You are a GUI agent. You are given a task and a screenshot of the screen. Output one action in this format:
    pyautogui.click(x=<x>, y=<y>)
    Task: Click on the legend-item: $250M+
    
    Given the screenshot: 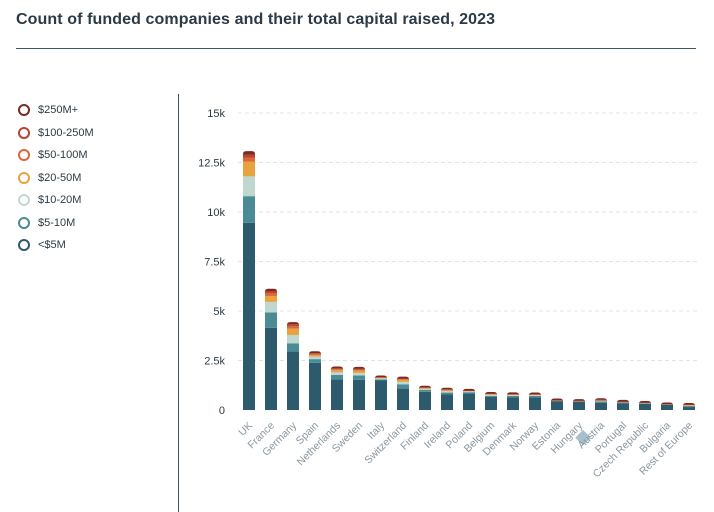 What is the action you would take?
    pyautogui.click(x=56, y=110)
    